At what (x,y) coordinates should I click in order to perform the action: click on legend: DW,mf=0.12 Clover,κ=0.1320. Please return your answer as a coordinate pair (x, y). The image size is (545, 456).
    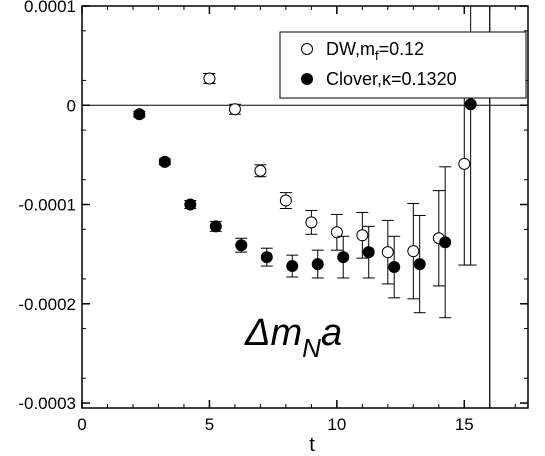
    Looking at the image, I should click on (403, 65).